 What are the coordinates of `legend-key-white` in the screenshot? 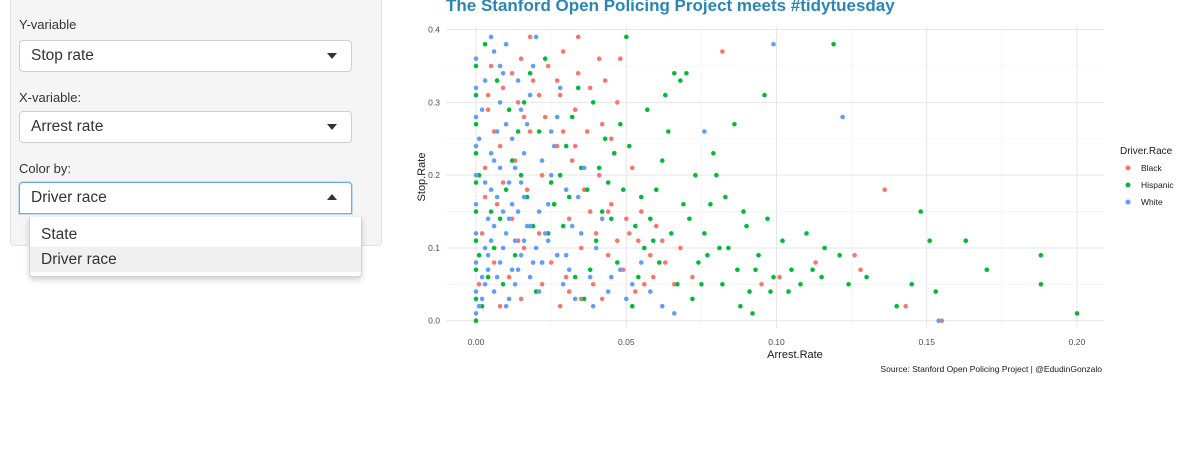 It's located at (1128, 202).